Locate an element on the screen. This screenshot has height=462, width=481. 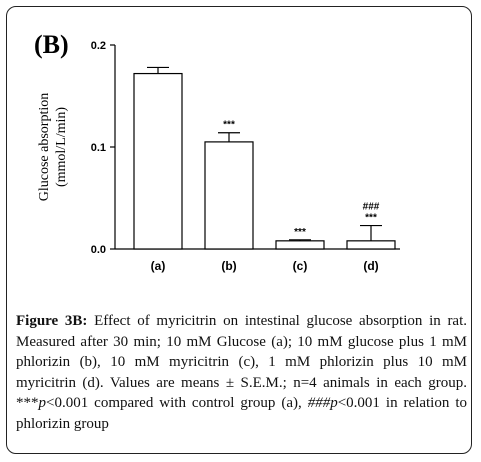
caption-p-1: p is located at coordinates (42, 403).